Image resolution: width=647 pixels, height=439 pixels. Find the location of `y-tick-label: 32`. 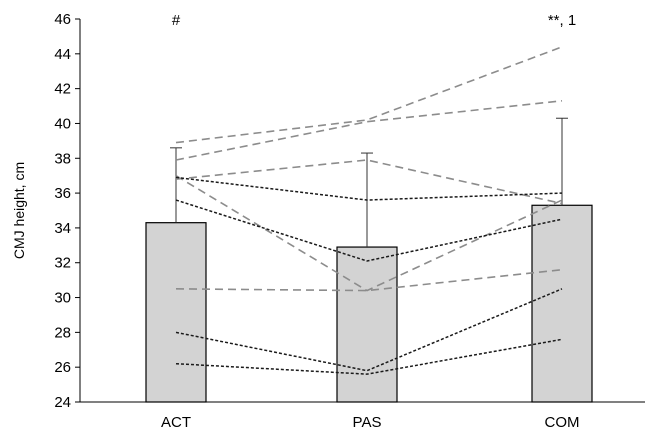

y-tick-label: 32 is located at coordinates (62, 263).